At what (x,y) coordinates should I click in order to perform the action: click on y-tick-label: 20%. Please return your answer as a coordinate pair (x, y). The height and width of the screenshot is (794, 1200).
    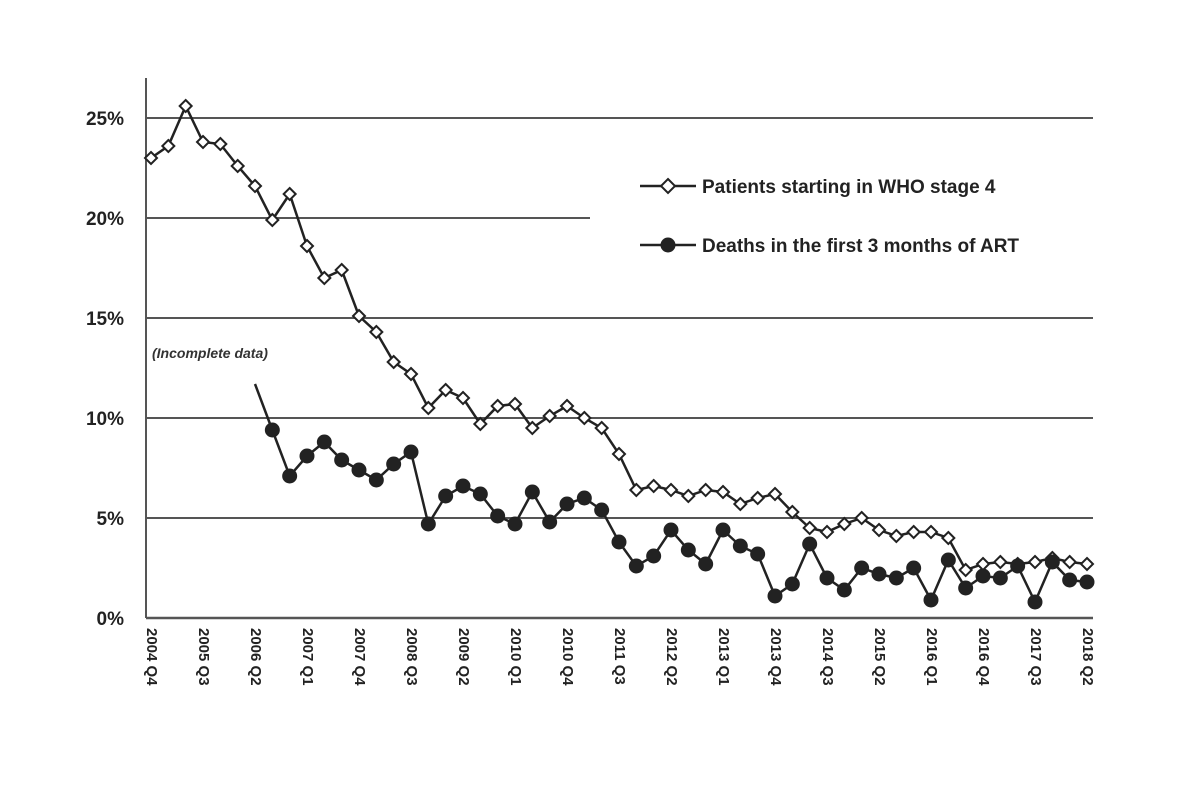
    Looking at the image, I should click on (105, 219).